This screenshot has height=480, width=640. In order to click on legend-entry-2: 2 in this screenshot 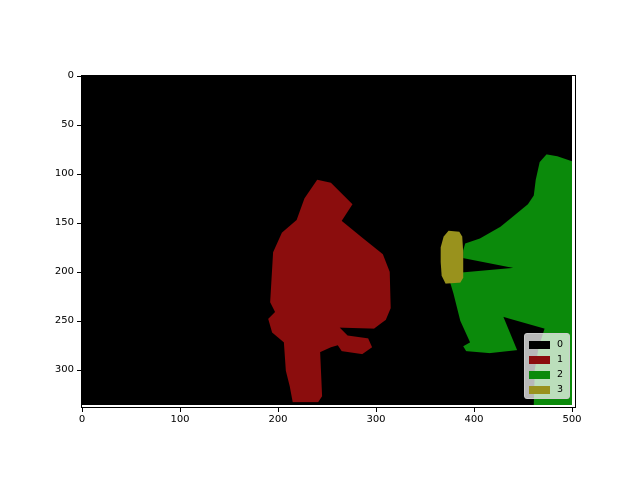, I will do `click(547, 374)`.